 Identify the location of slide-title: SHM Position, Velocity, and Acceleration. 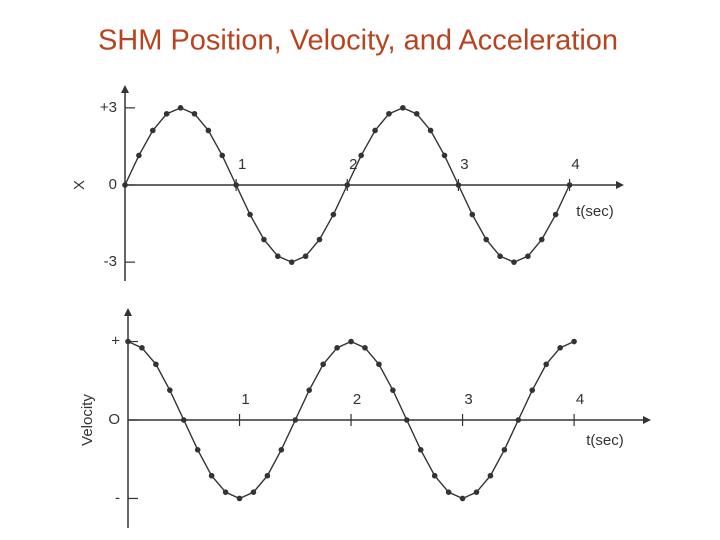
(358, 41).